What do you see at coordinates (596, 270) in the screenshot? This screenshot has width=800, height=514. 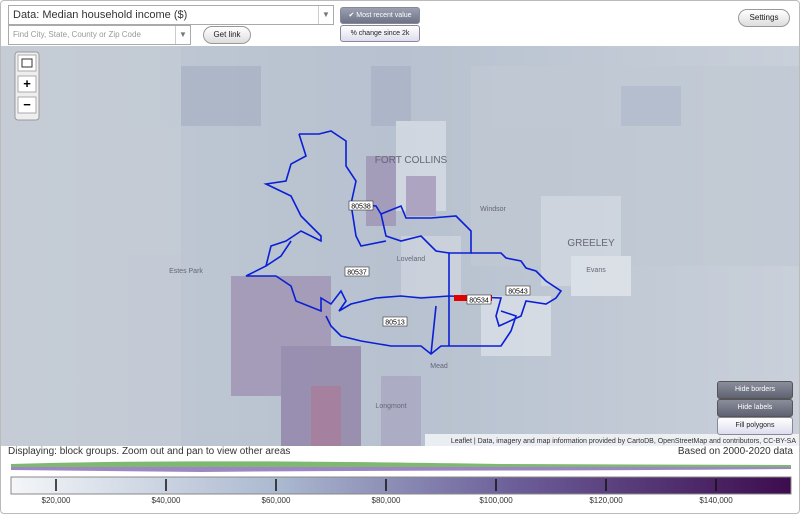 I see `place-label: Evans` at bounding box center [596, 270].